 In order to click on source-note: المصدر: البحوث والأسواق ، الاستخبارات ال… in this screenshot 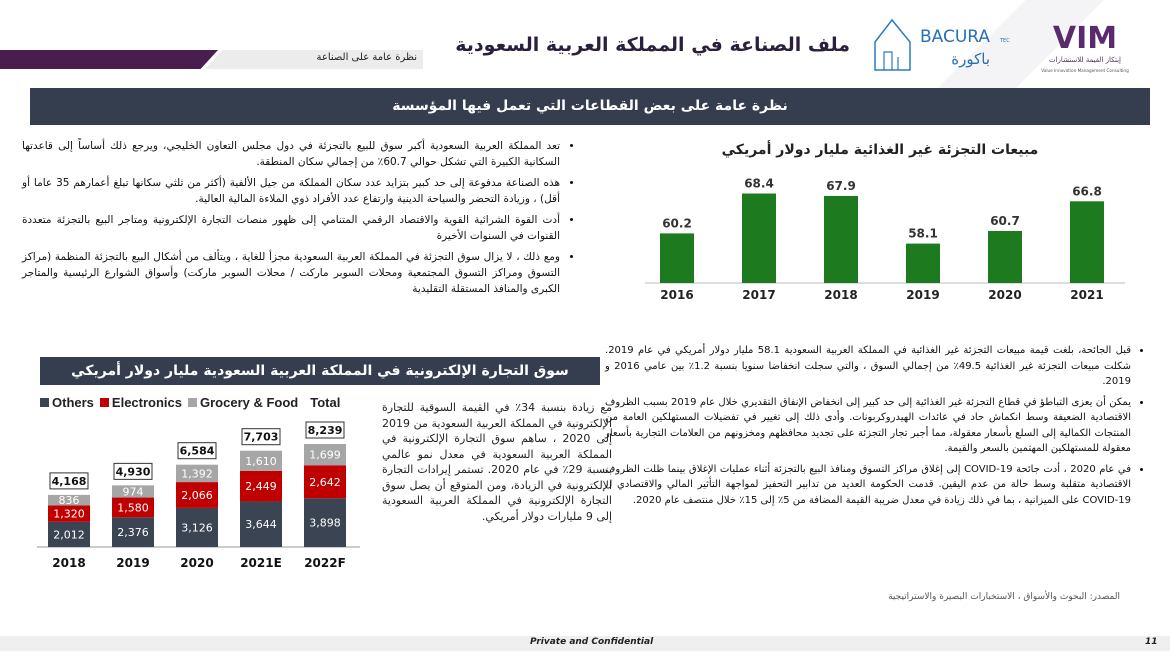, I will do `click(1004, 597)`.